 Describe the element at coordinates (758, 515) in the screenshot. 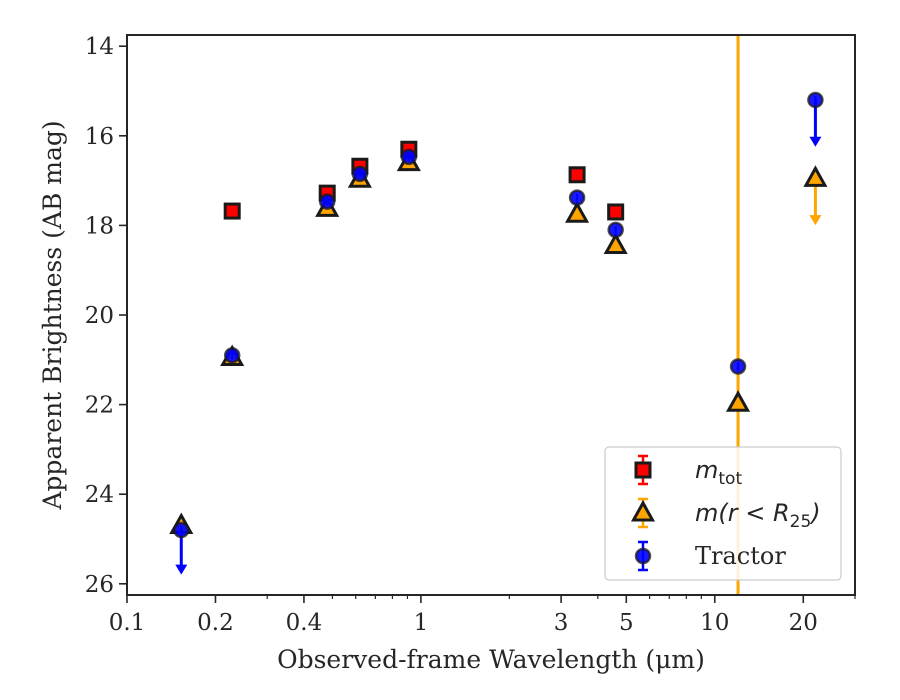

I see `legend-label: m(r < R25)` at that location.